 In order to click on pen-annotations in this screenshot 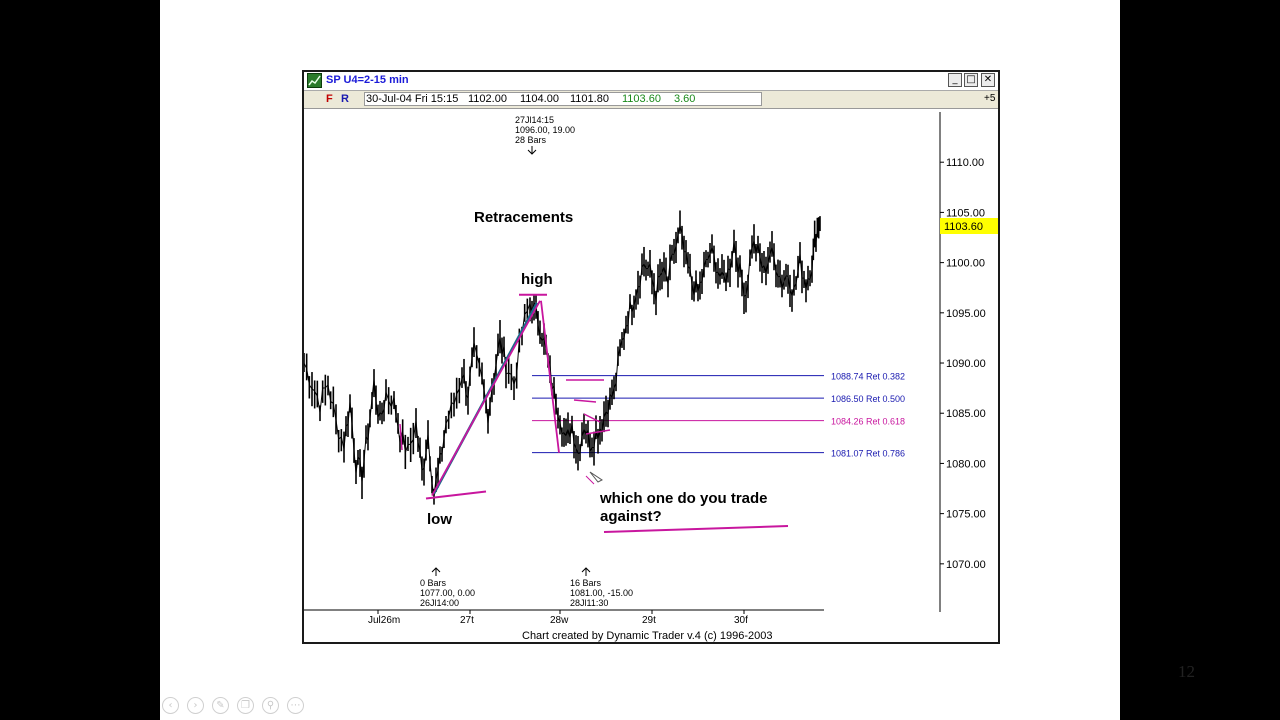, I will do `click(594, 413)`.